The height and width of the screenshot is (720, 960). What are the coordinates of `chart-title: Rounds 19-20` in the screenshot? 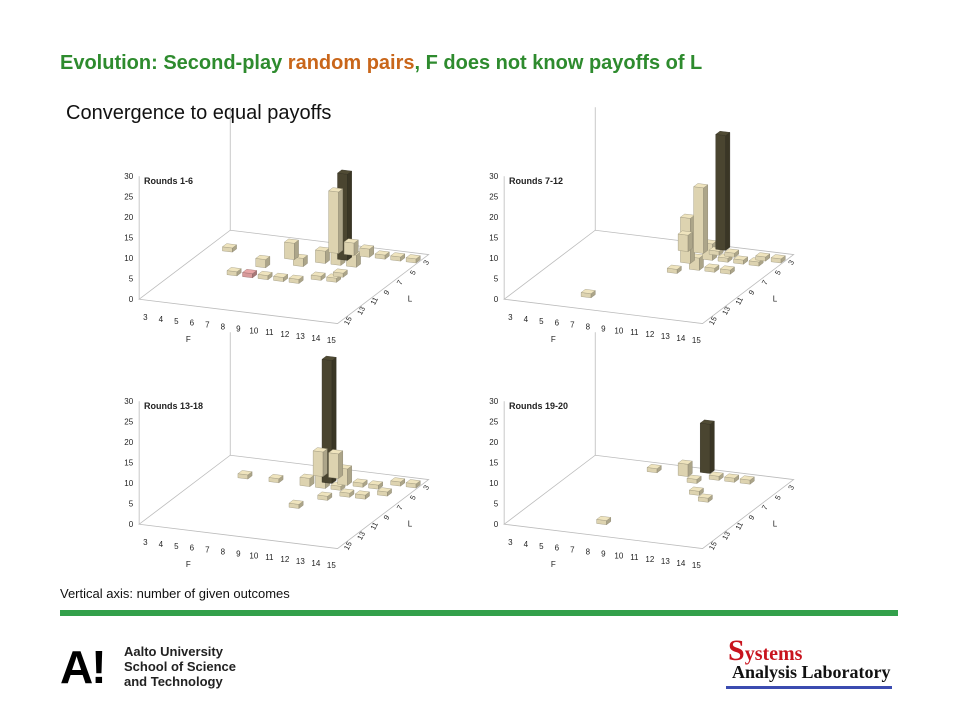 It's located at (538, 406).